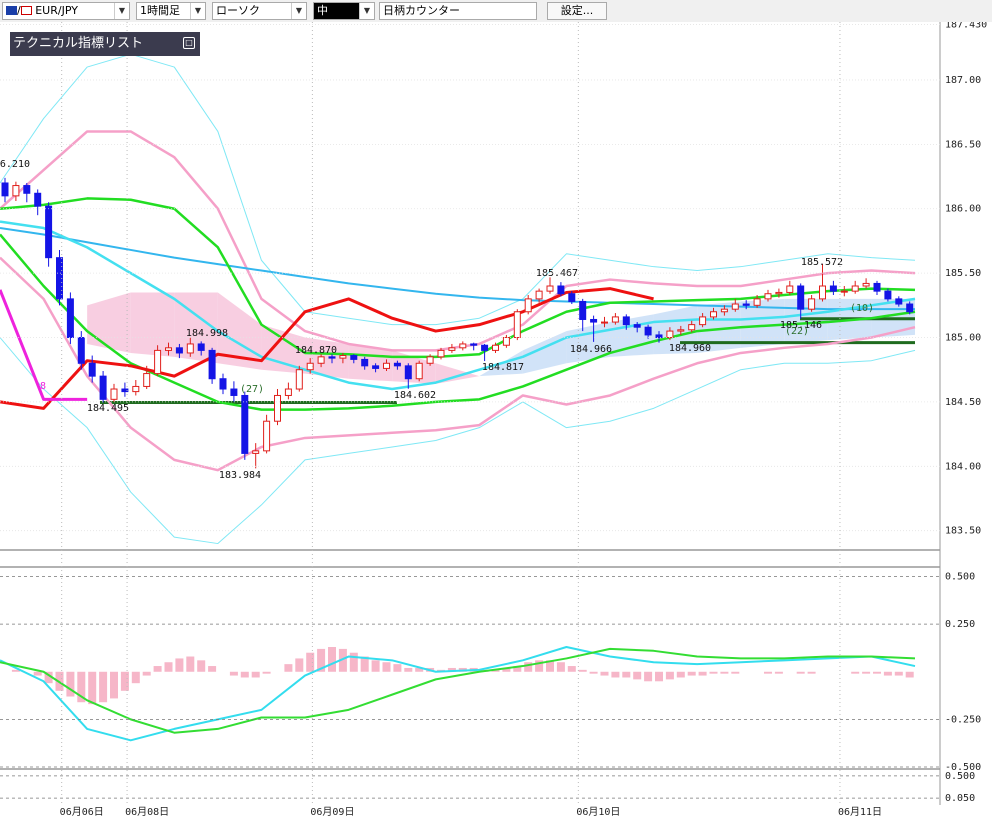 This screenshot has width=992, height=820. I want to click on indicator-list-title: テクニカル指標リスト, so click(78, 43).